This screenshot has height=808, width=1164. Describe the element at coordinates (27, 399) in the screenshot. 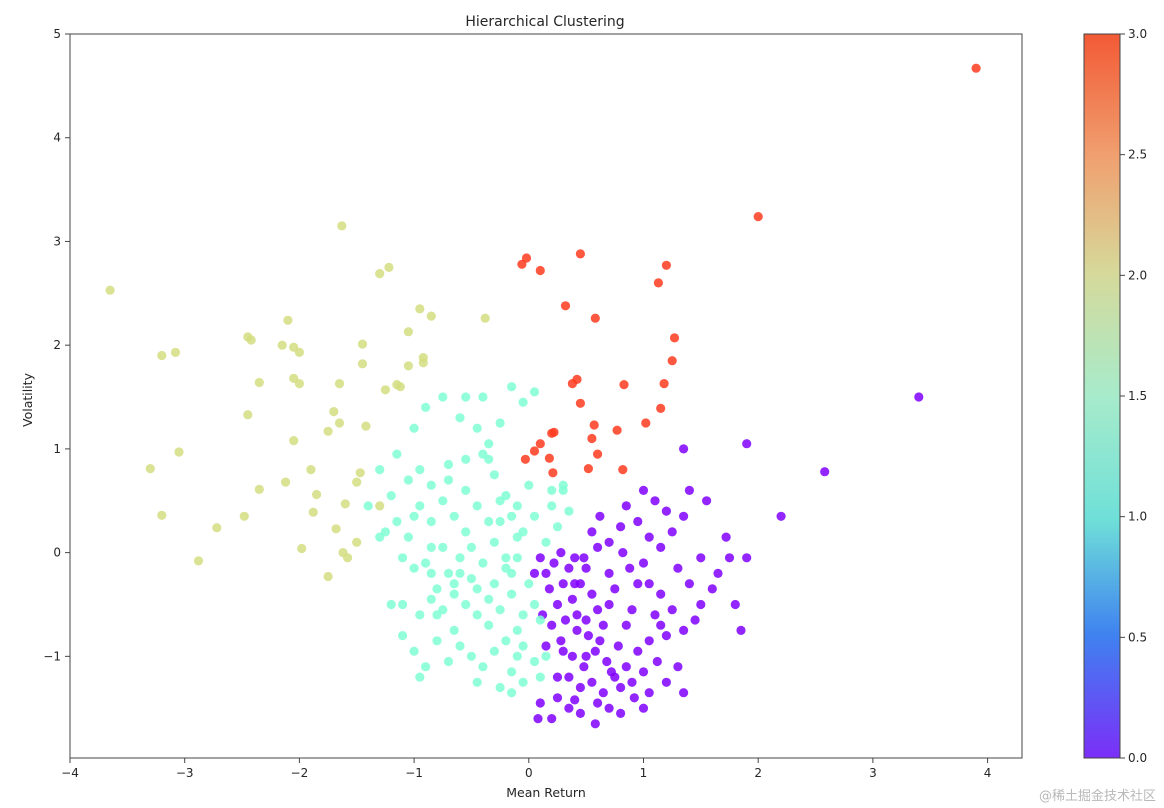

I see `y-axis-label: Volatility` at that location.